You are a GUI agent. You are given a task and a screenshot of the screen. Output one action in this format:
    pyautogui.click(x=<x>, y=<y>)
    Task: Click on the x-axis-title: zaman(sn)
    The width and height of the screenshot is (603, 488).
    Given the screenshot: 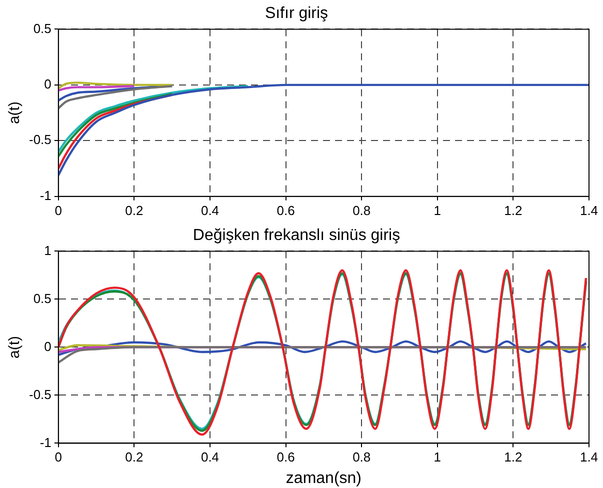 What is the action you would take?
    pyautogui.click(x=324, y=478)
    